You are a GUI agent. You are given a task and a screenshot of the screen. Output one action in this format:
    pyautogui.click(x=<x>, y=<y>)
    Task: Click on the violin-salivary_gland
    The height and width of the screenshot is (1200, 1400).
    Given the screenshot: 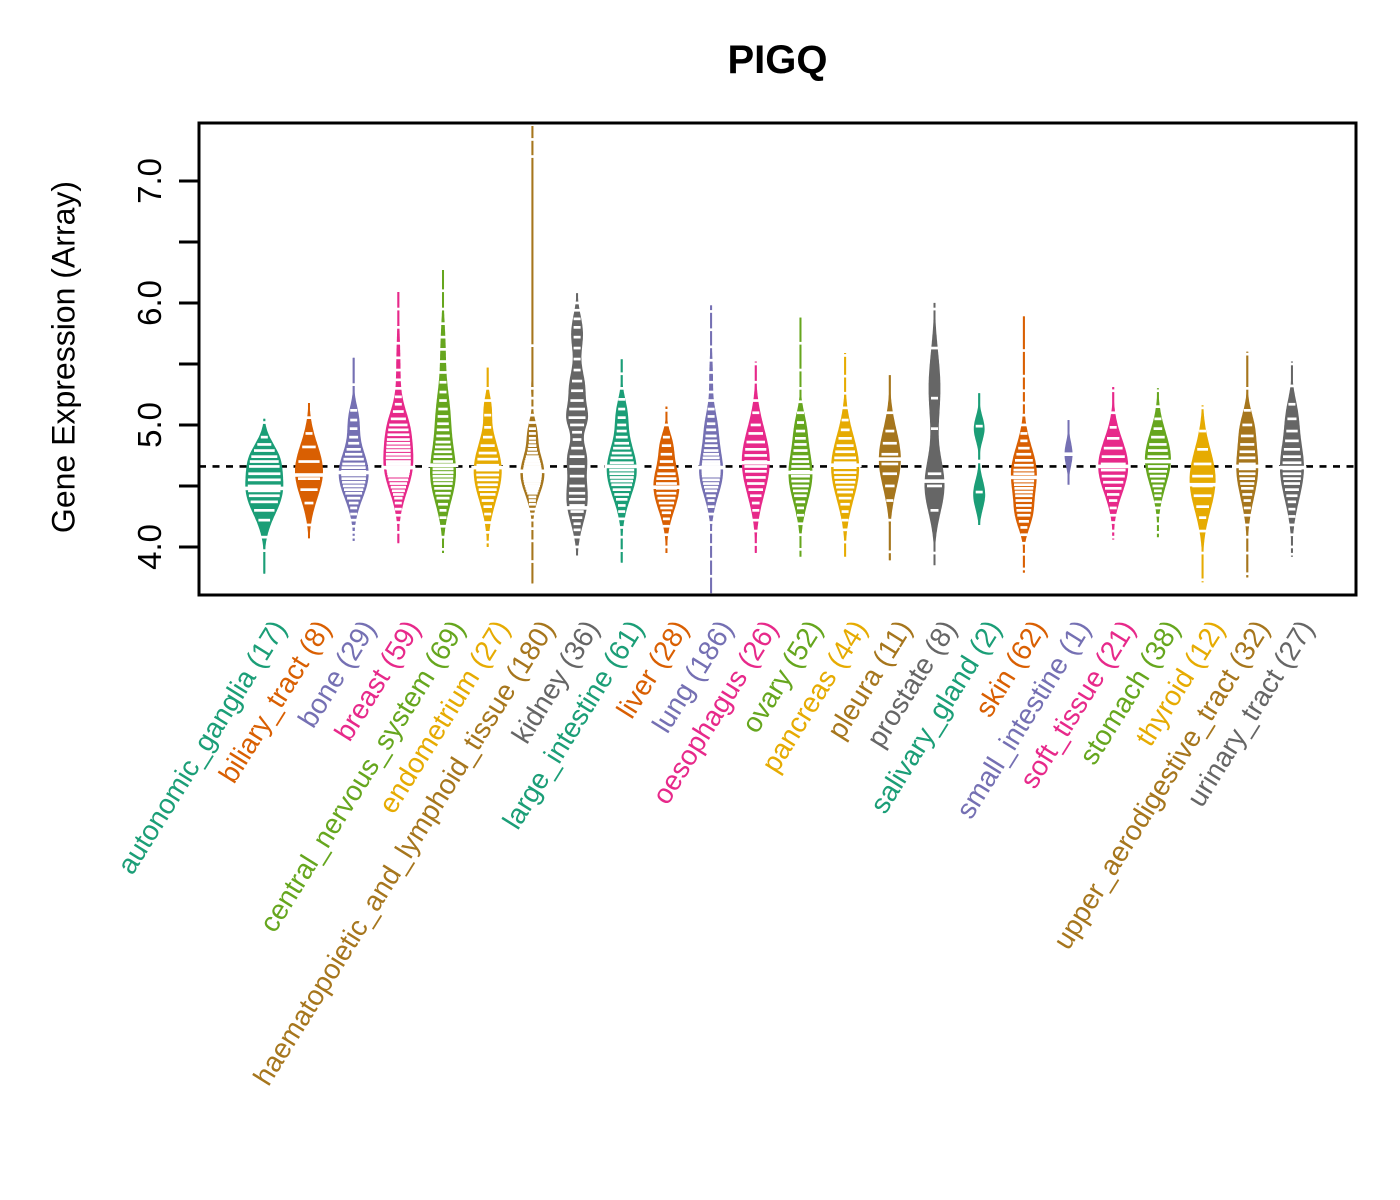 What is the action you would take?
    pyautogui.click(x=979, y=459)
    